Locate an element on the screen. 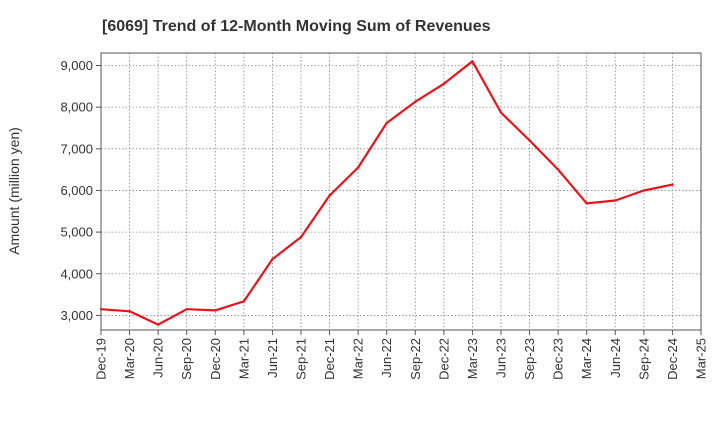 Image resolution: width=720 pixels, height=440 pixels. y-axis-ticks: 3,000 4,000 5,000 6,000 7,000 8,000 9,000 is located at coordinates (80, 190).